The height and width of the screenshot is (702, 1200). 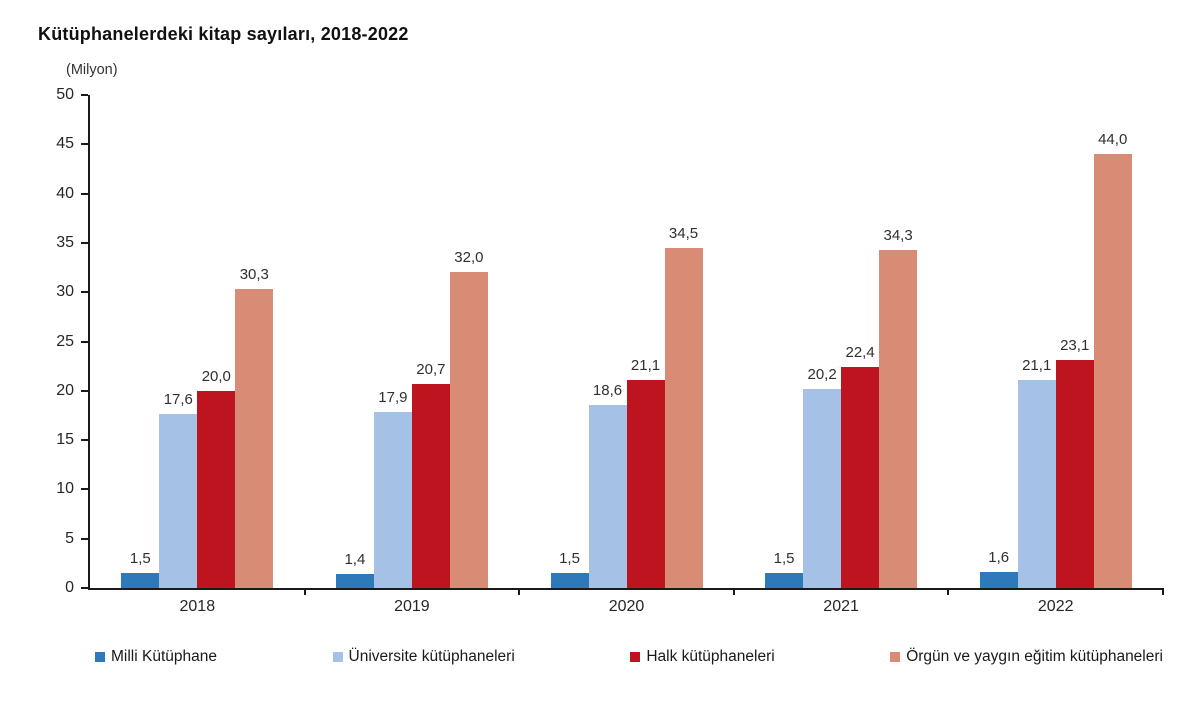 I want to click on bar-3-2020, so click(x=645, y=484).